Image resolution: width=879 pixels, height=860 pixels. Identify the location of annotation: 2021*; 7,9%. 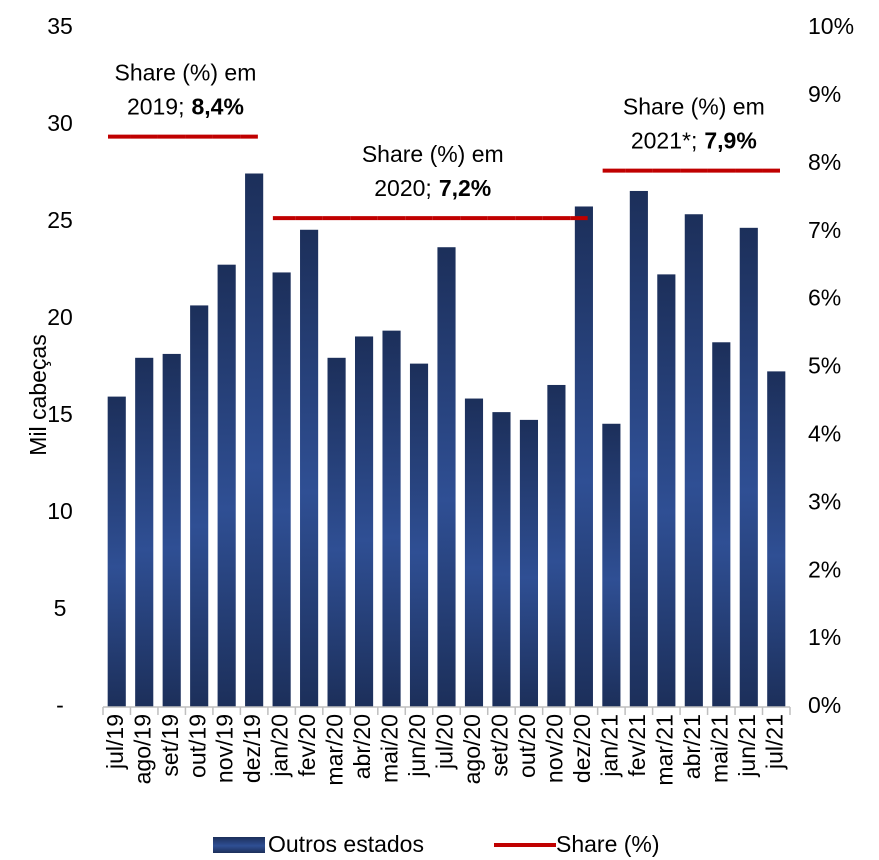
(694, 141).